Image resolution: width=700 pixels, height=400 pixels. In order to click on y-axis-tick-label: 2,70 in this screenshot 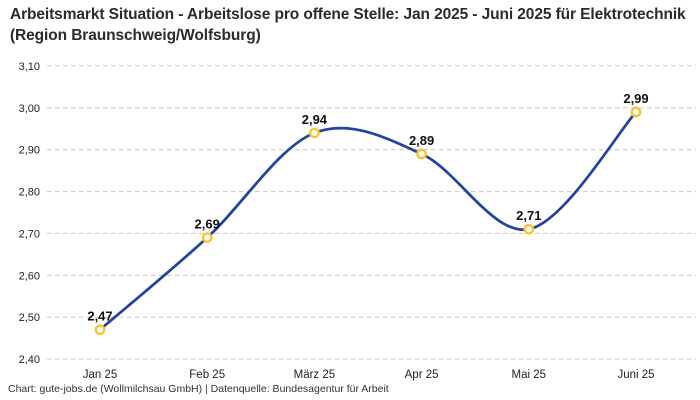, I will do `click(29, 234)`.